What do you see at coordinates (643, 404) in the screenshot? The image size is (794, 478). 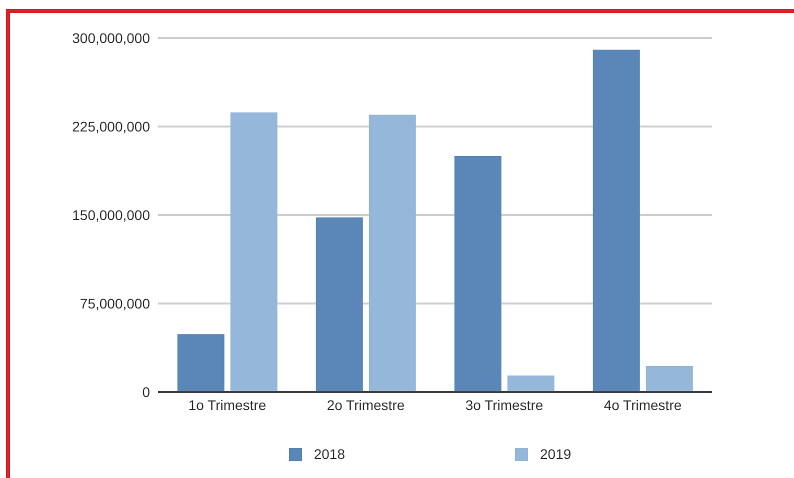 I see `x-tick-label: 4o Trimestre` at bounding box center [643, 404].